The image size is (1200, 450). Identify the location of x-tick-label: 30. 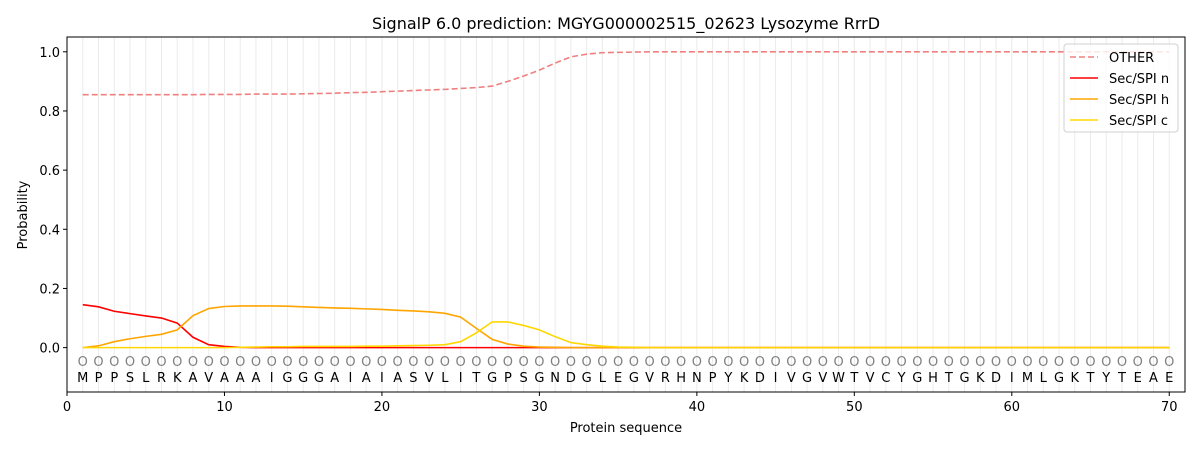
(539, 407).